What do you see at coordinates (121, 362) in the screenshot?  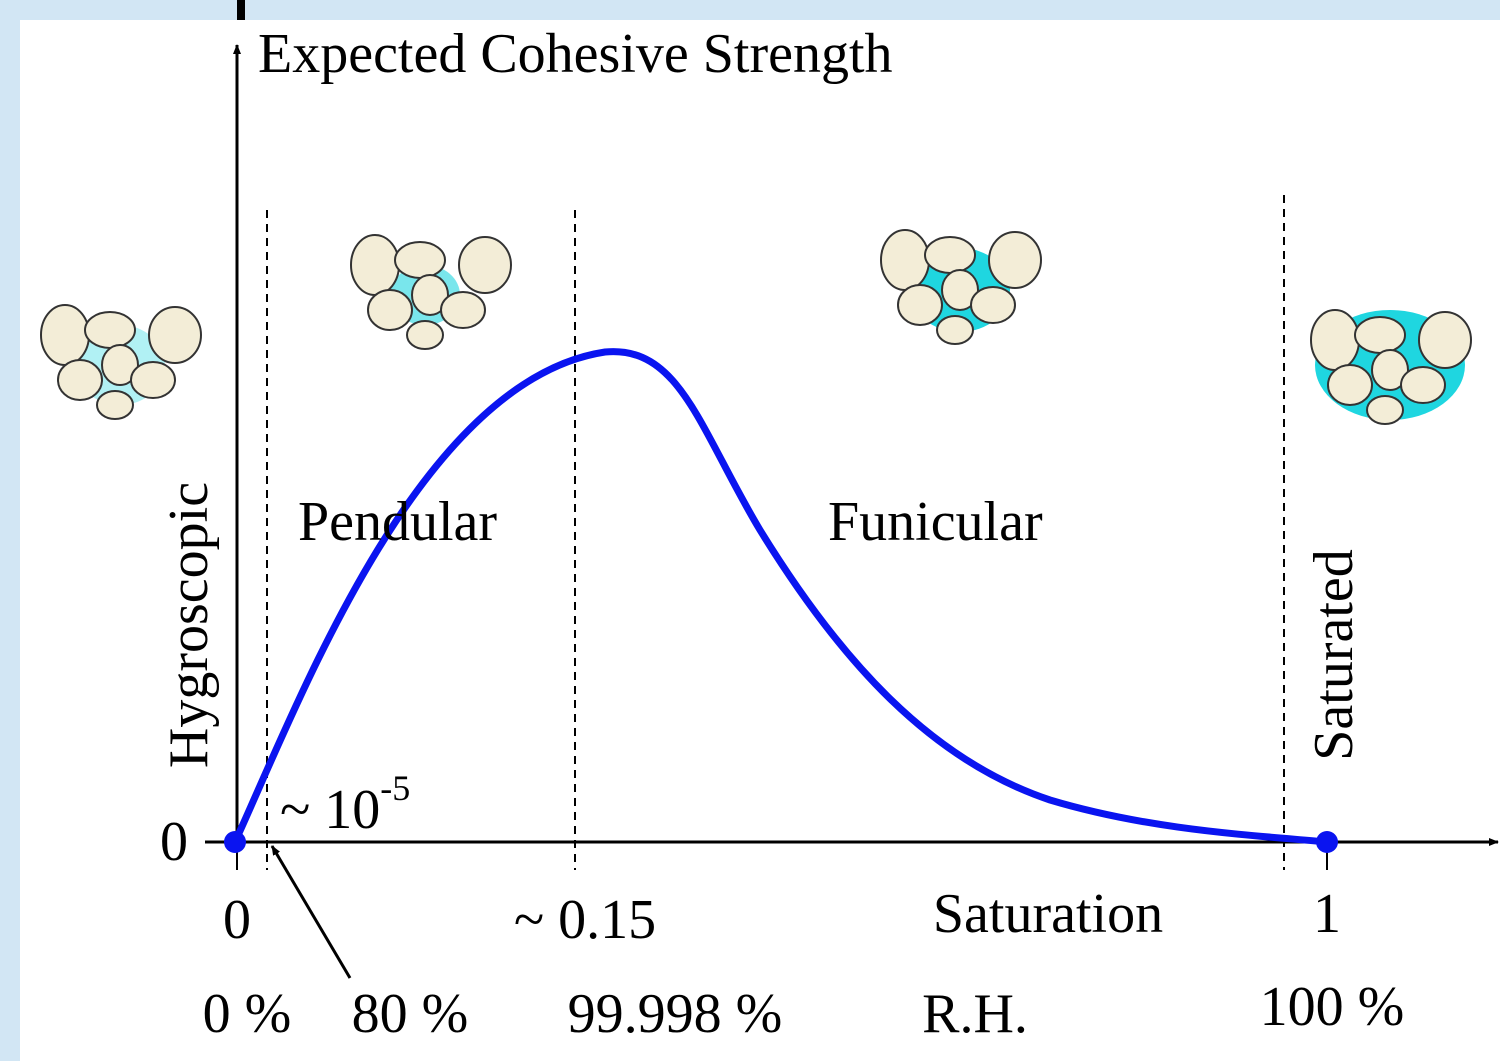 I see `grains-hygroscopic` at bounding box center [121, 362].